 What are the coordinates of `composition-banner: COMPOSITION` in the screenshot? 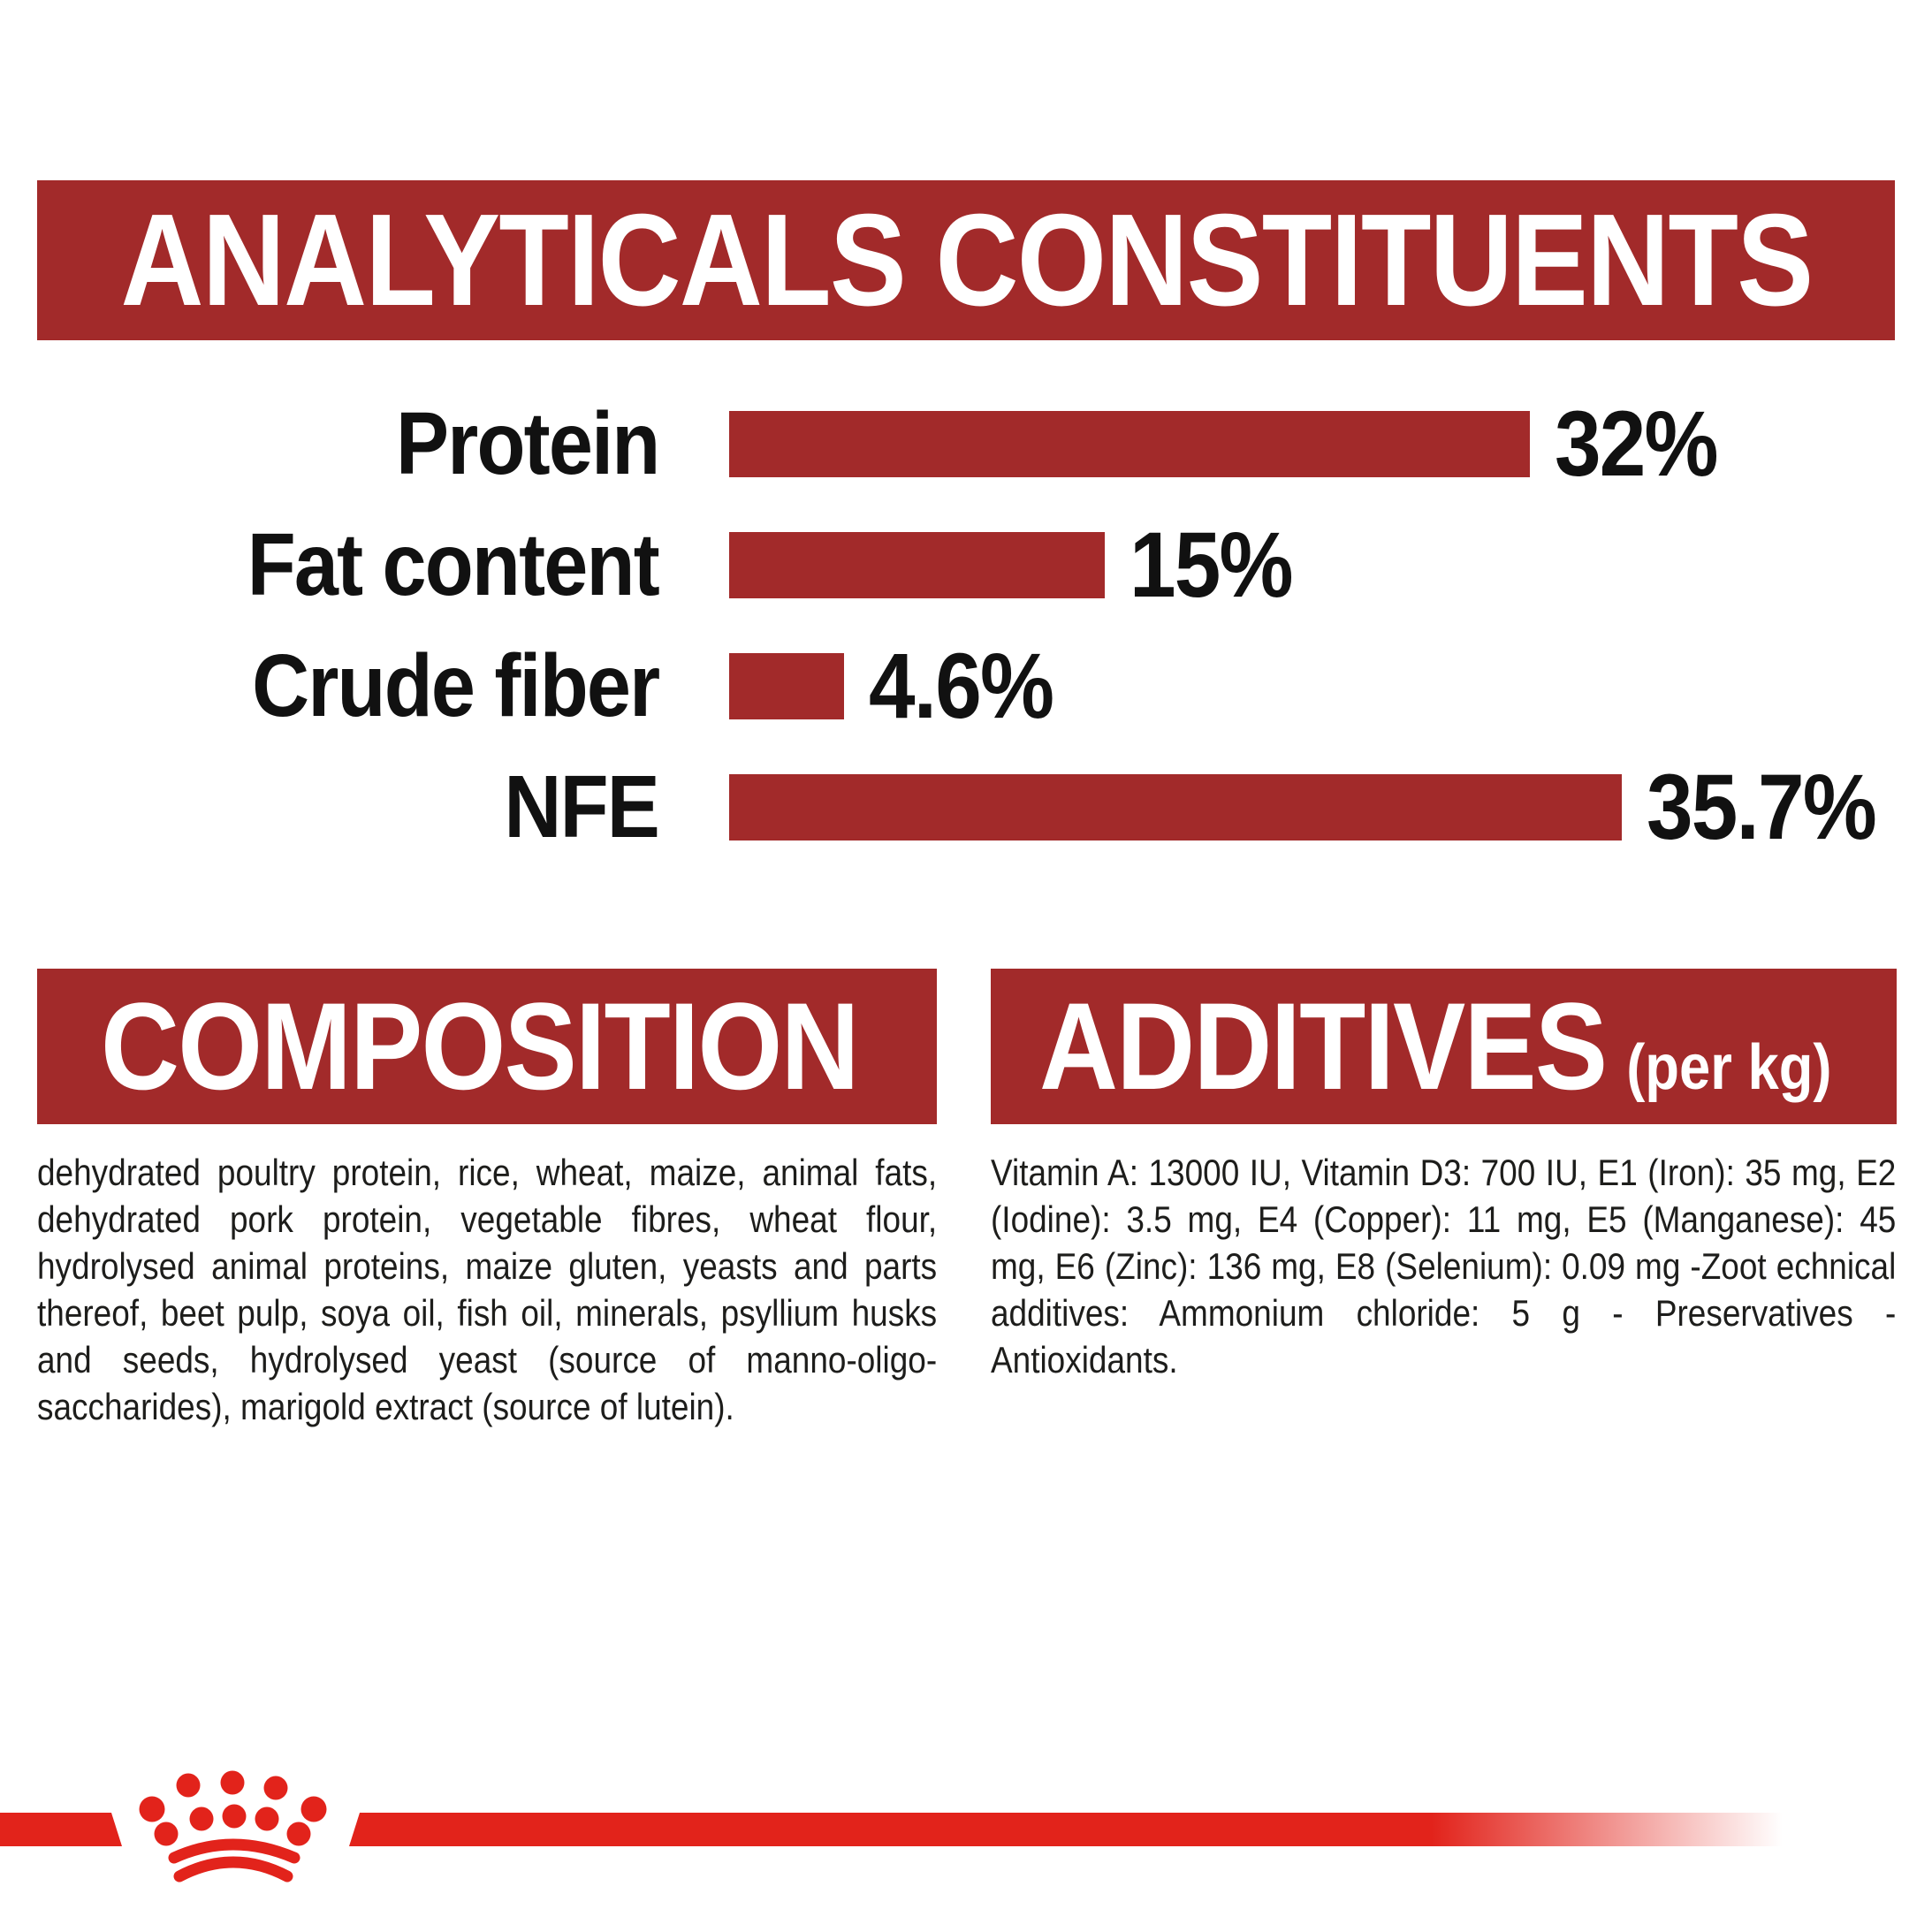 It's located at (487, 1047).